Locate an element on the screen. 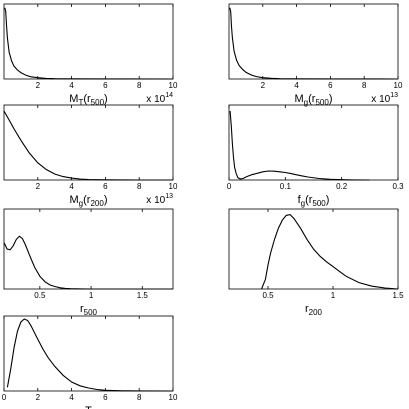 This screenshot has height=409, width=409. chart-panel-r500: 0.5 1 1.5 r500 is located at coordinates (88, 262).